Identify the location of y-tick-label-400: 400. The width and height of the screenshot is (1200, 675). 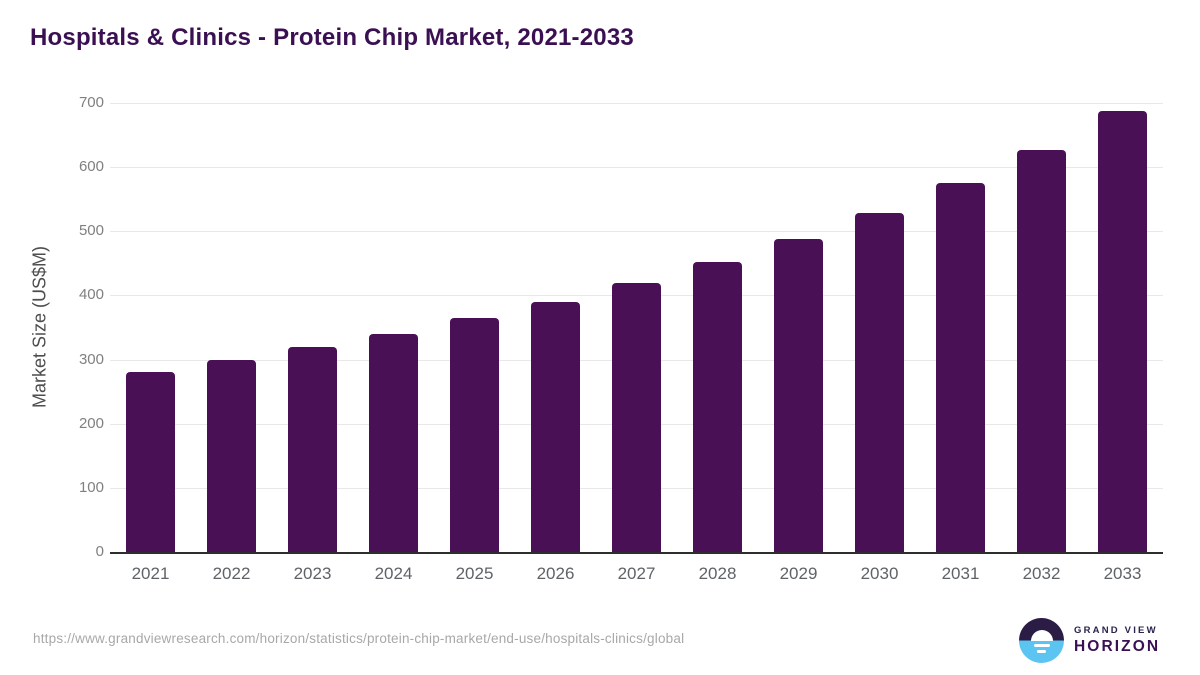
(91, 295).